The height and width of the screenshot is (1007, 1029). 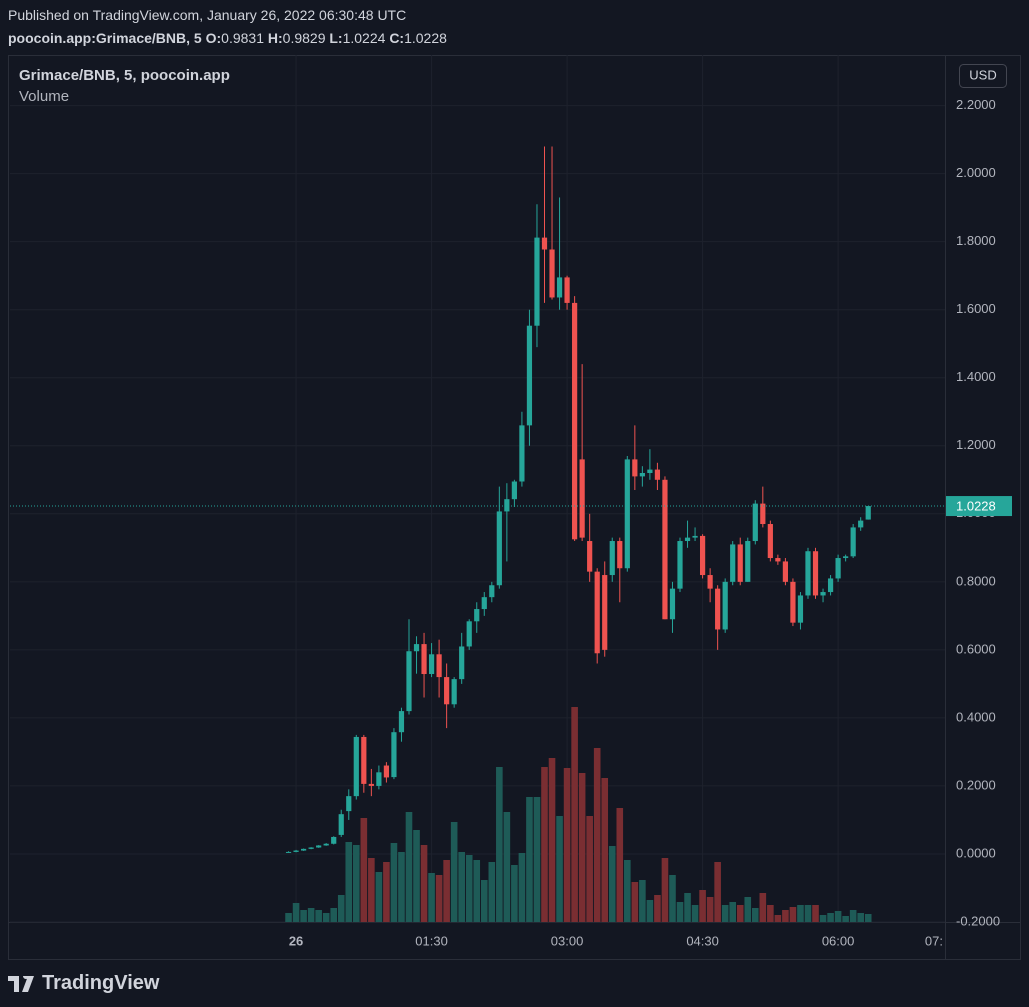 I want to click on y-tick-label: 0.2000, so click(x=976, y=784).